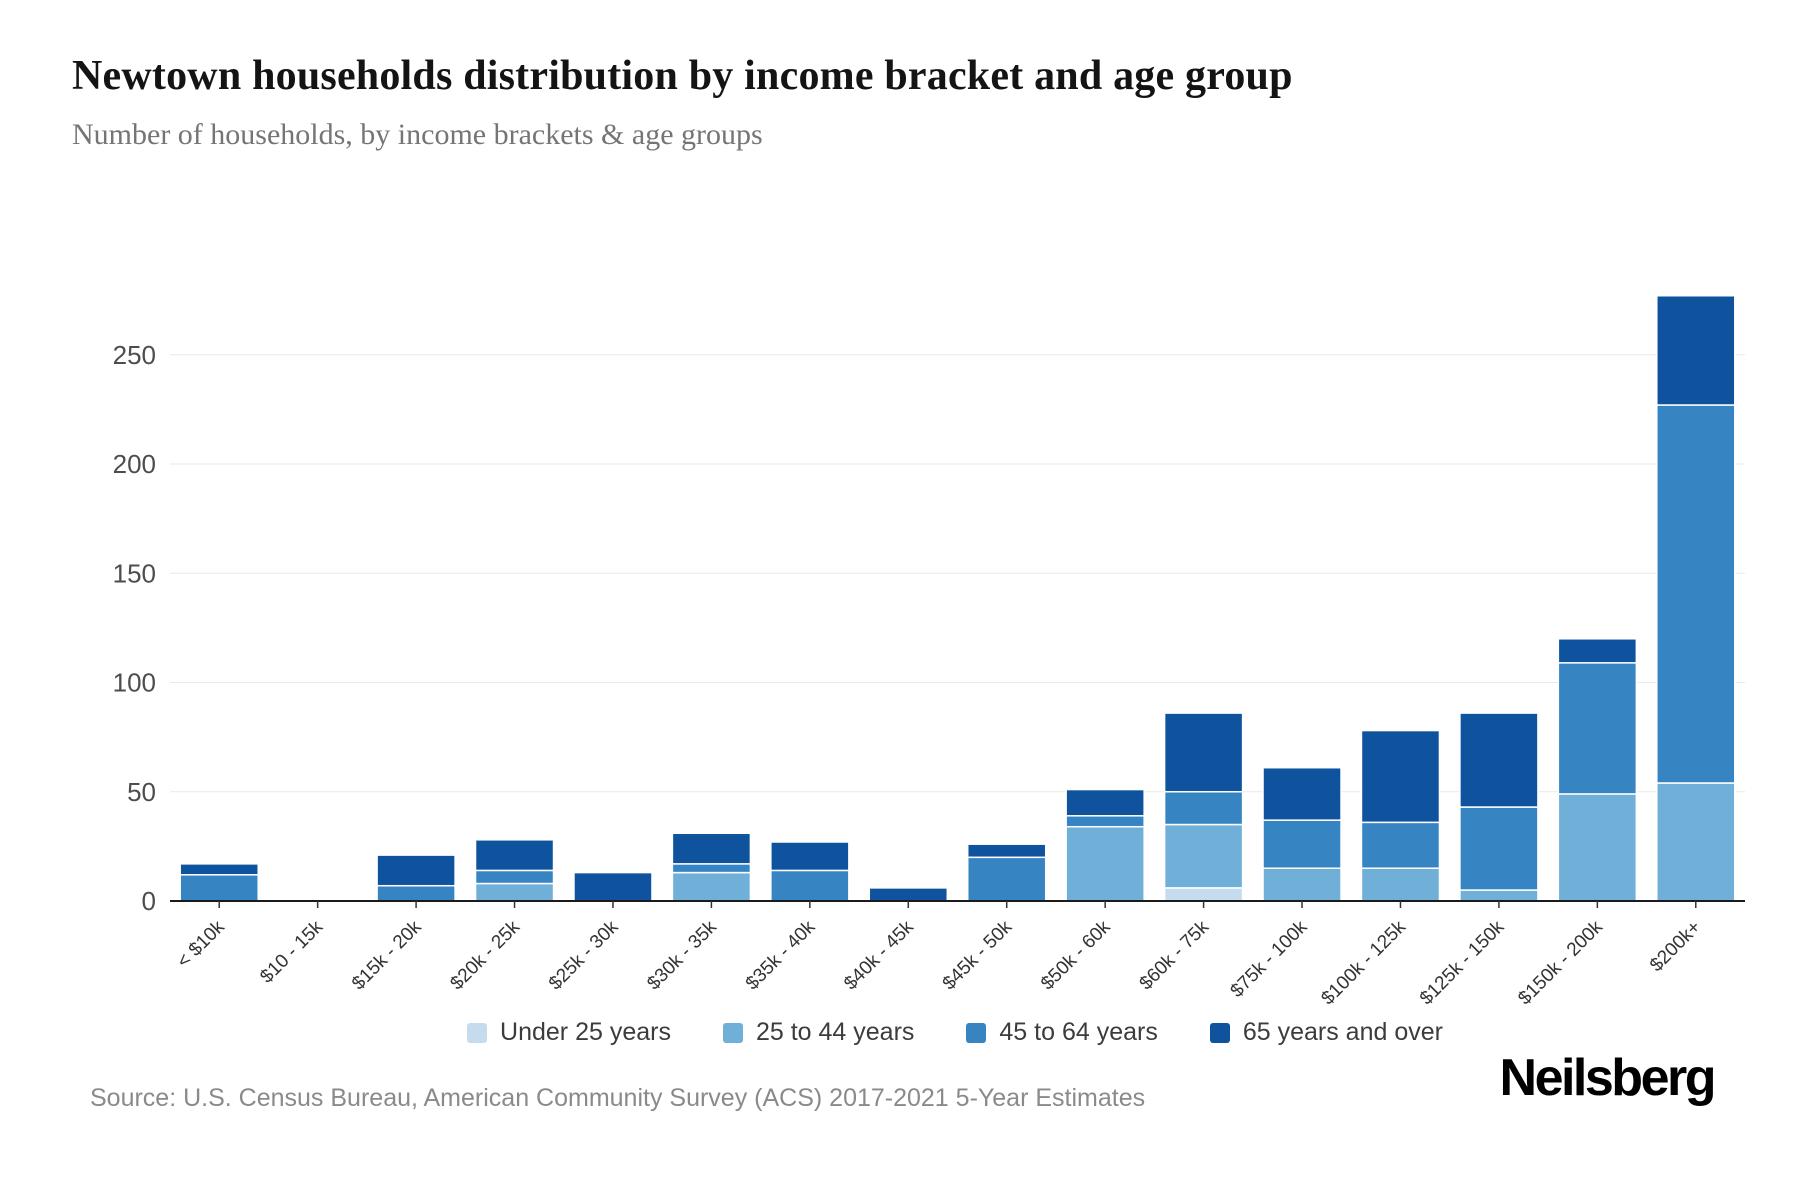  What do you see at coordinates (201, 944) in the screenshot?
I see `x-axis-tick-label: < $10k` at bounding box center [201, 944].